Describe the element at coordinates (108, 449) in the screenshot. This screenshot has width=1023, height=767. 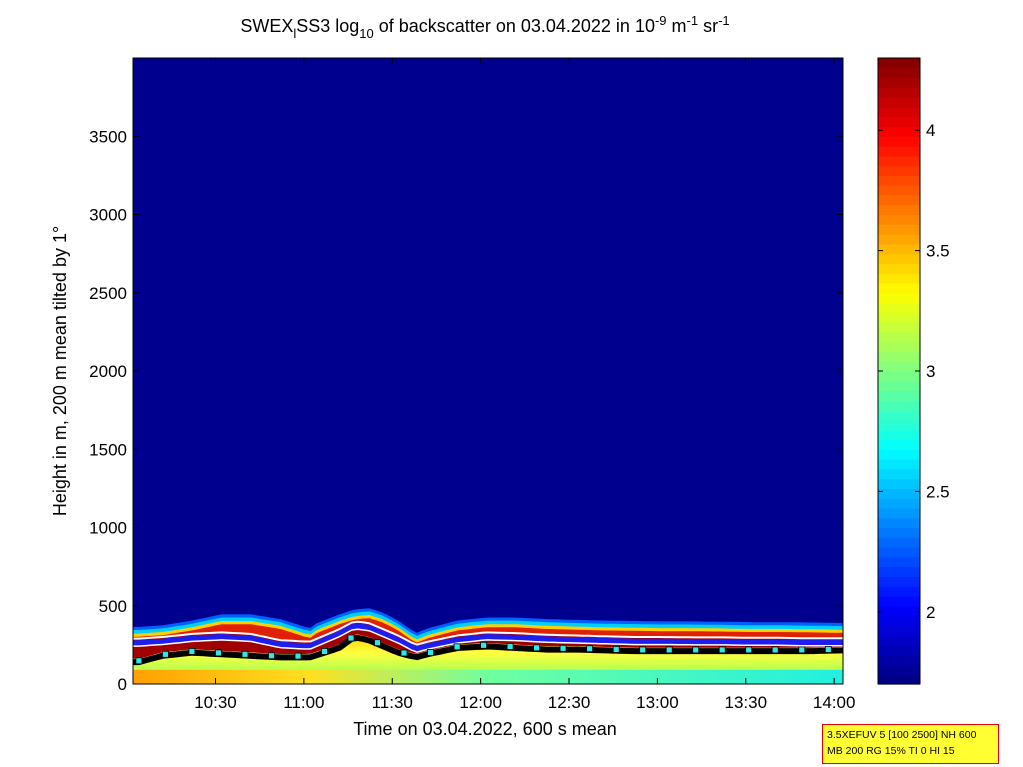
I see `y-tick-label: 1500` at that location.